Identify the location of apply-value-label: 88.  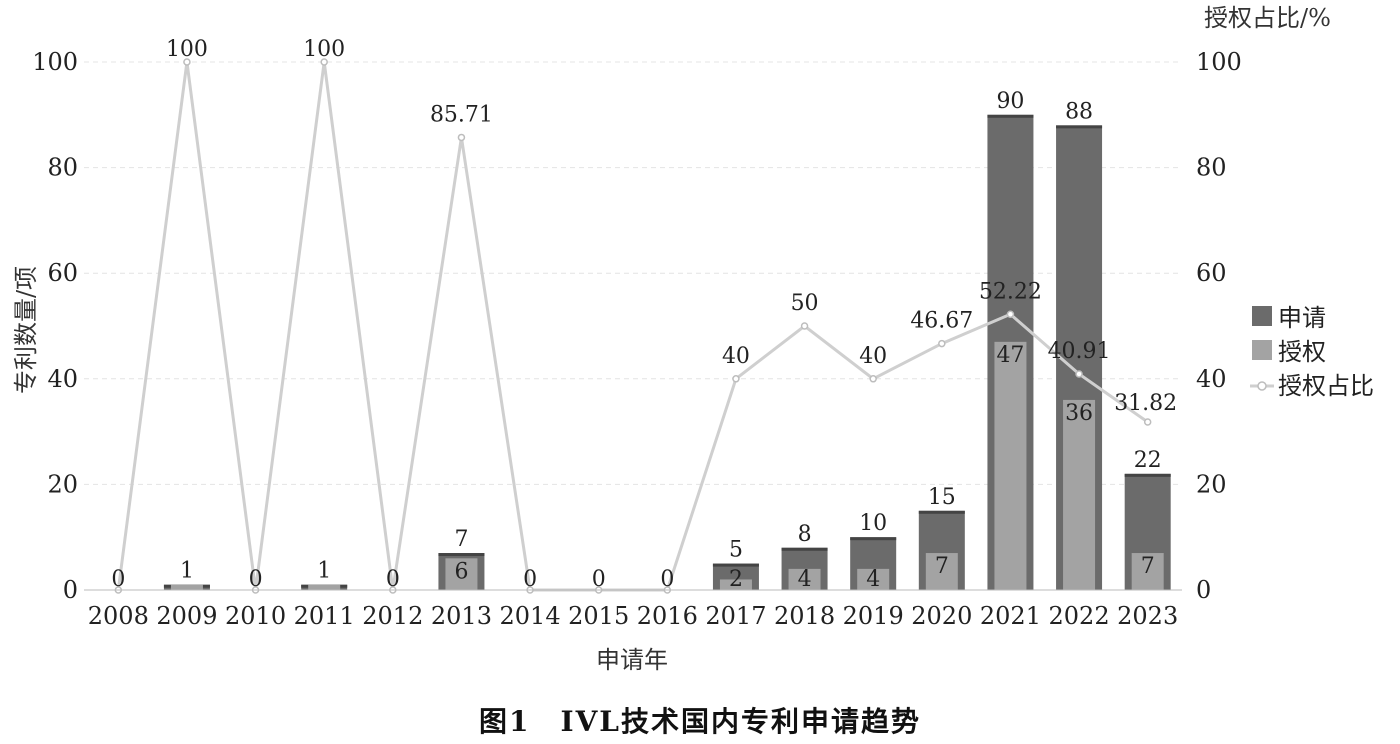
(1079, 111).